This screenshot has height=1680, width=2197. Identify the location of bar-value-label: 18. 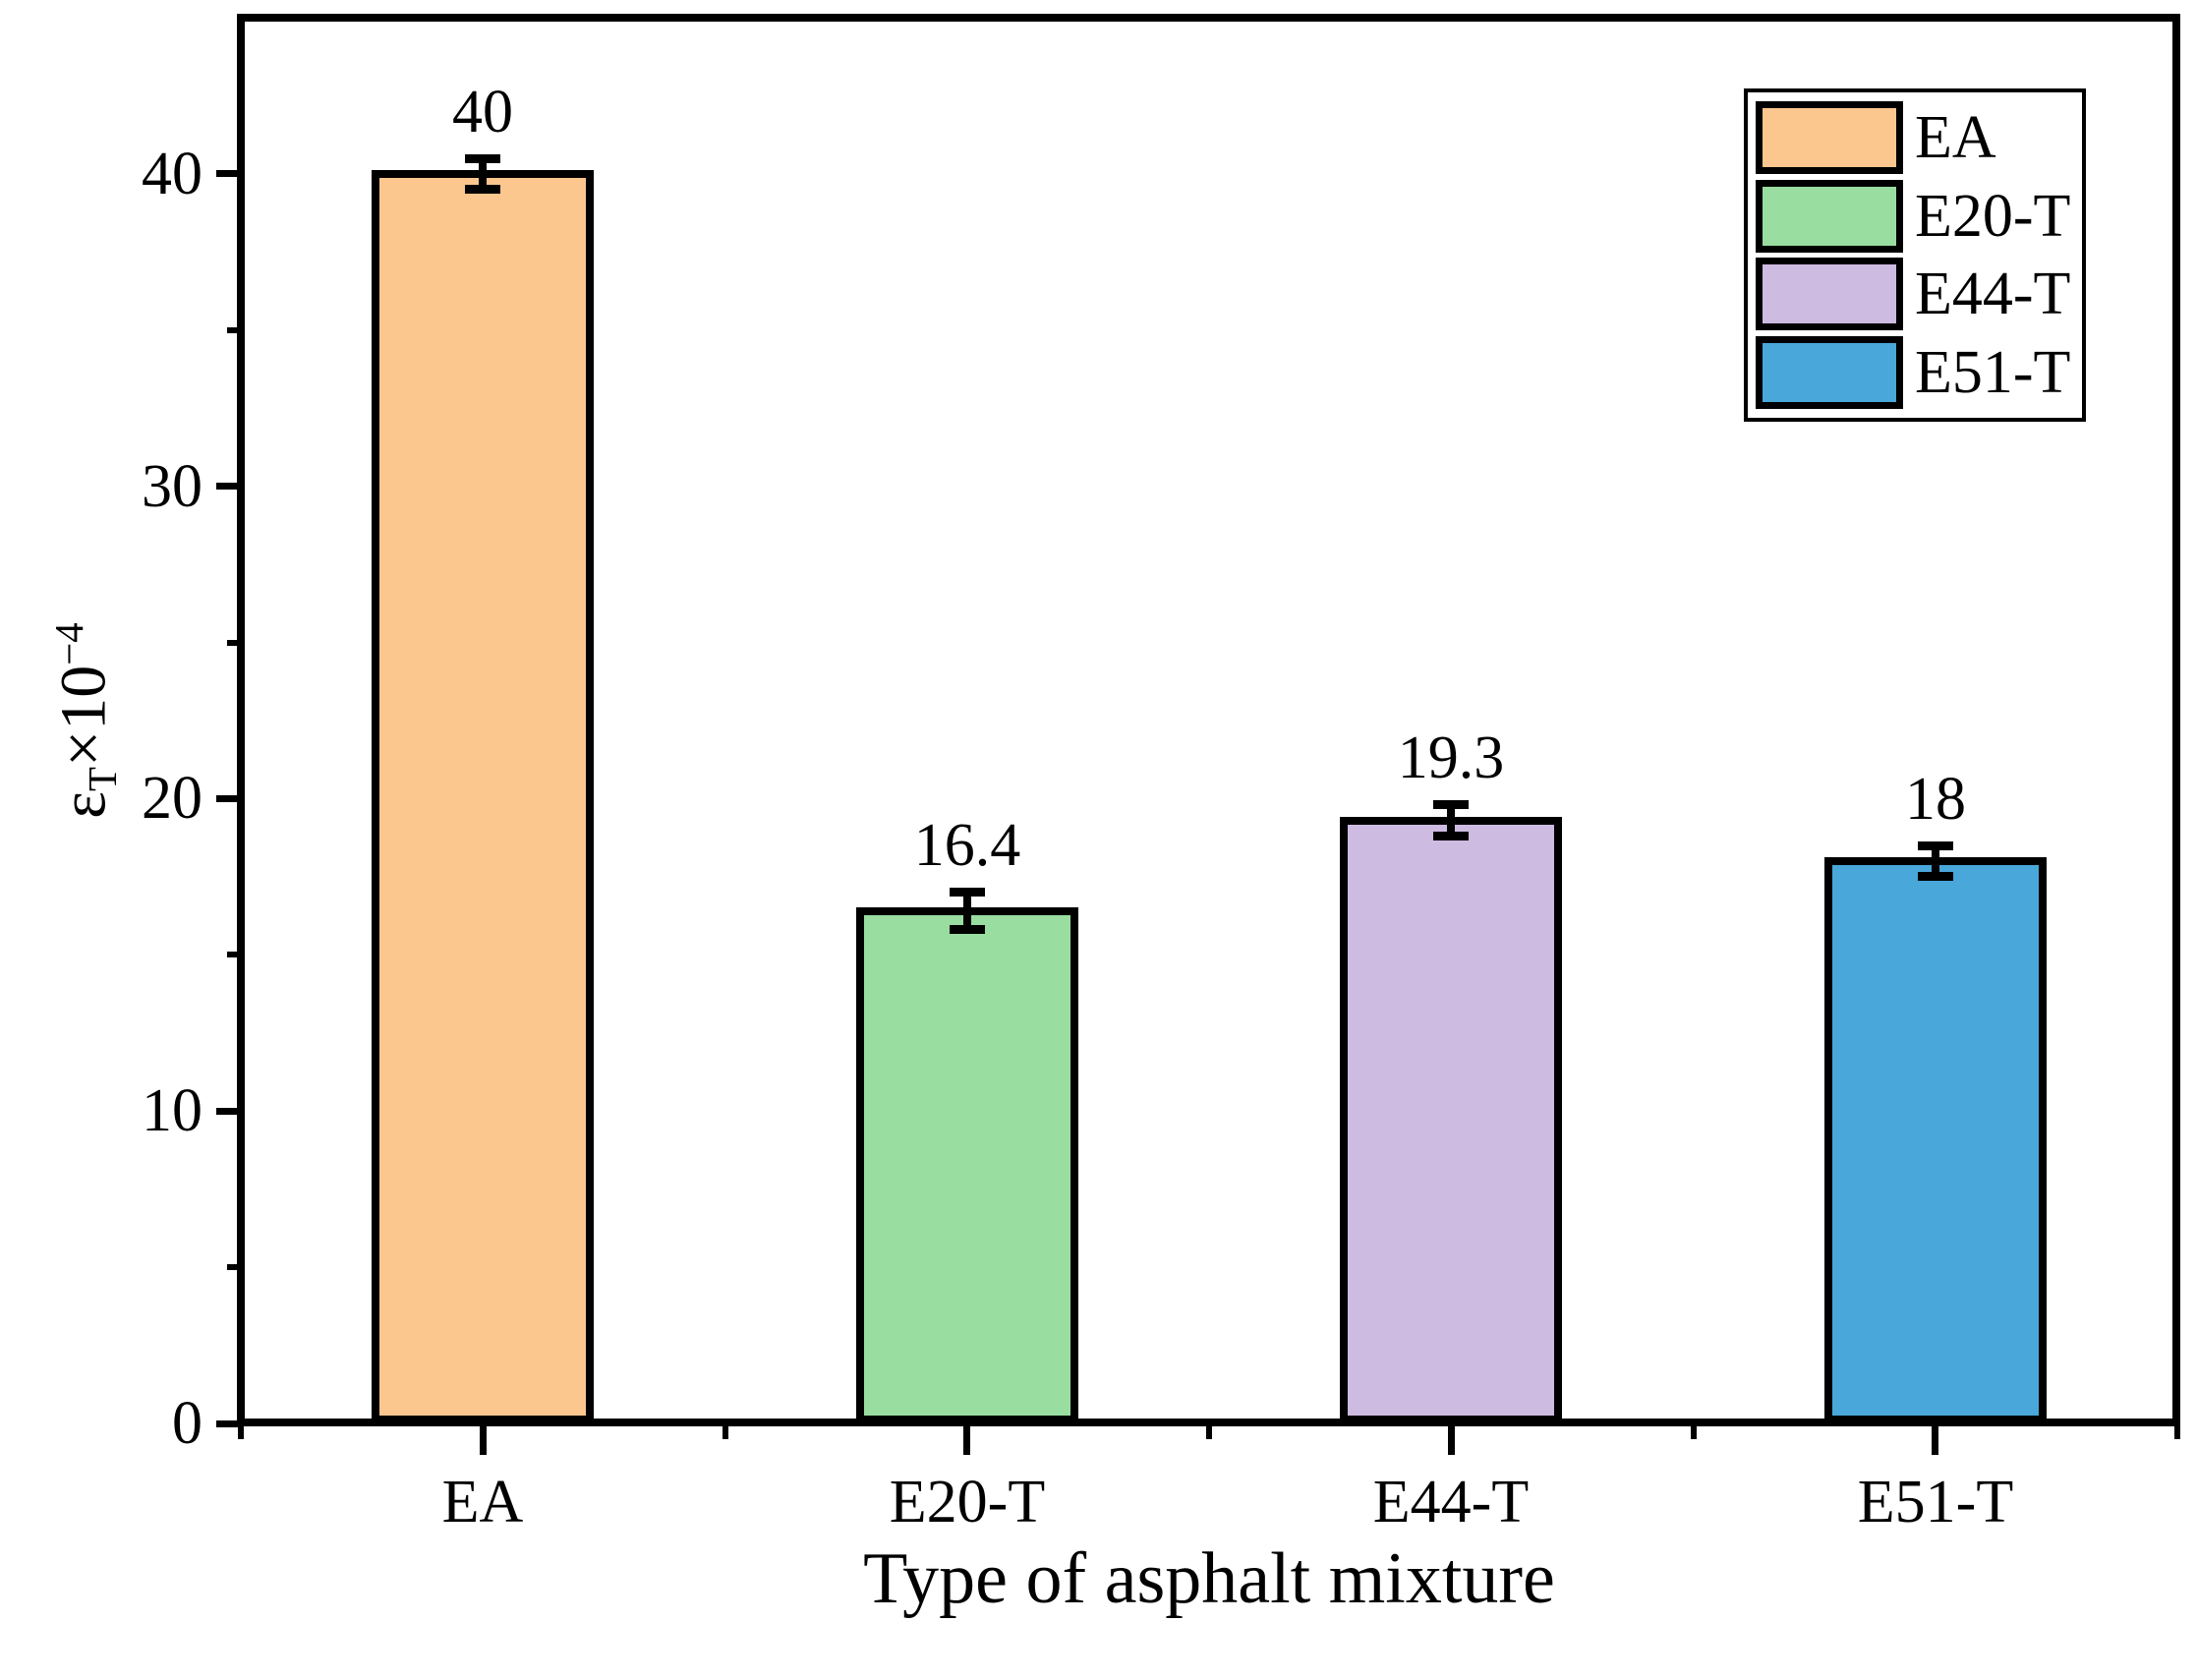
(1936, 799).